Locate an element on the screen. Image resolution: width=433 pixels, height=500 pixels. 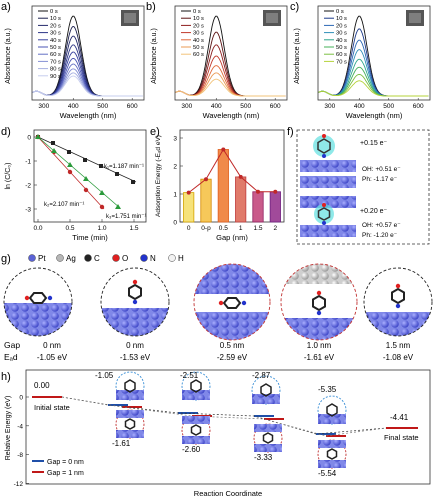
legend-label: 80 s is located at coordinates (55, 70).